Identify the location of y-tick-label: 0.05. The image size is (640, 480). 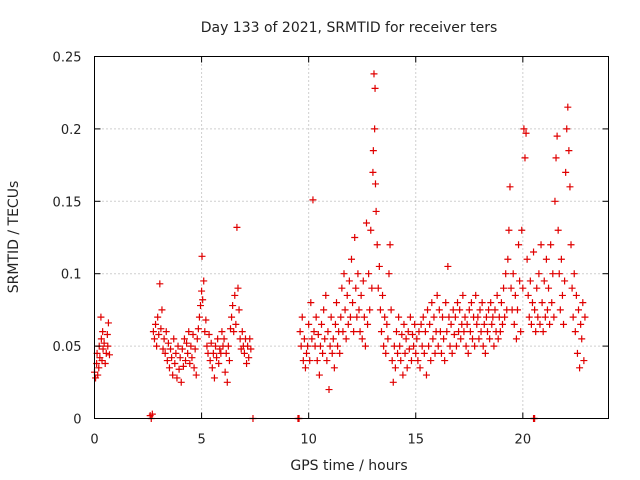
(67, 347).